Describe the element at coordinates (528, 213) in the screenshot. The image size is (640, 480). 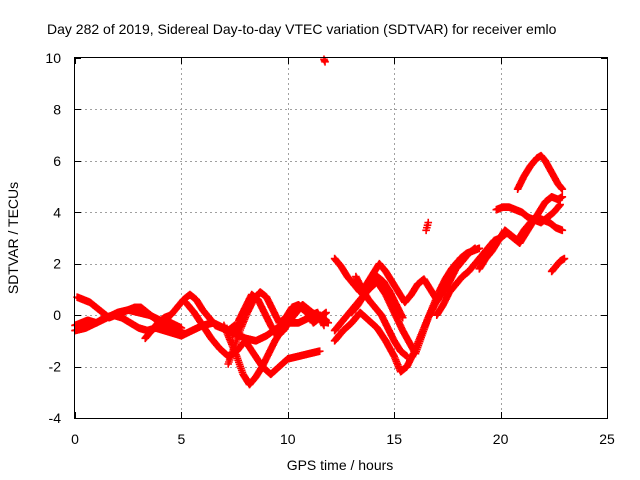
I see `series-track-r` at that location.